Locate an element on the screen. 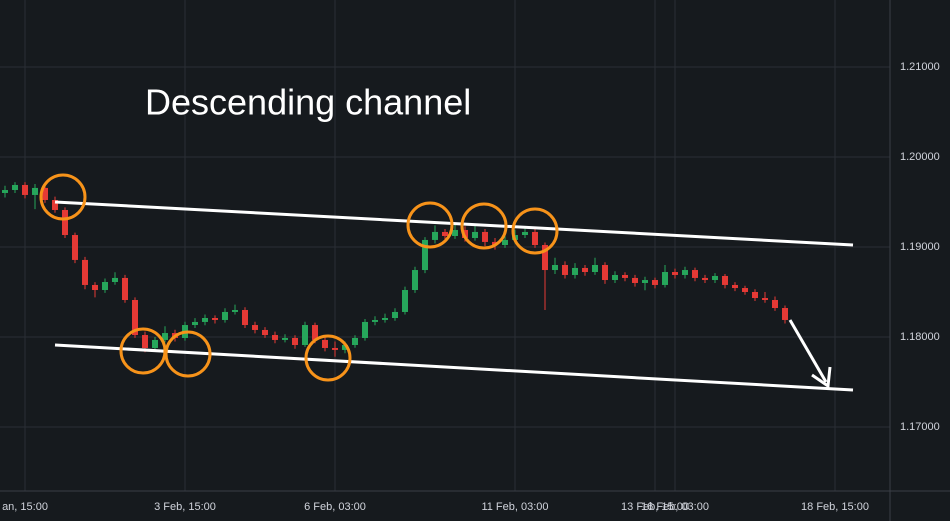  x-tick-label: 16 Feb, 03:00 is located at coordinates (675, 507).